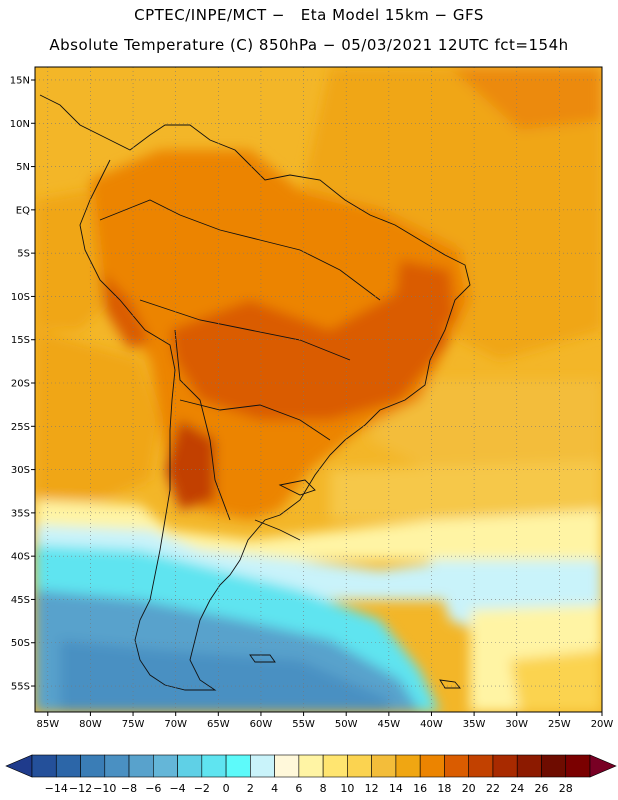 The image size is (618, 800). What do you see at coordinates (226, 788) in the screenshot?
I see `colorbar-label: 0` at bounding box center [226, 788].